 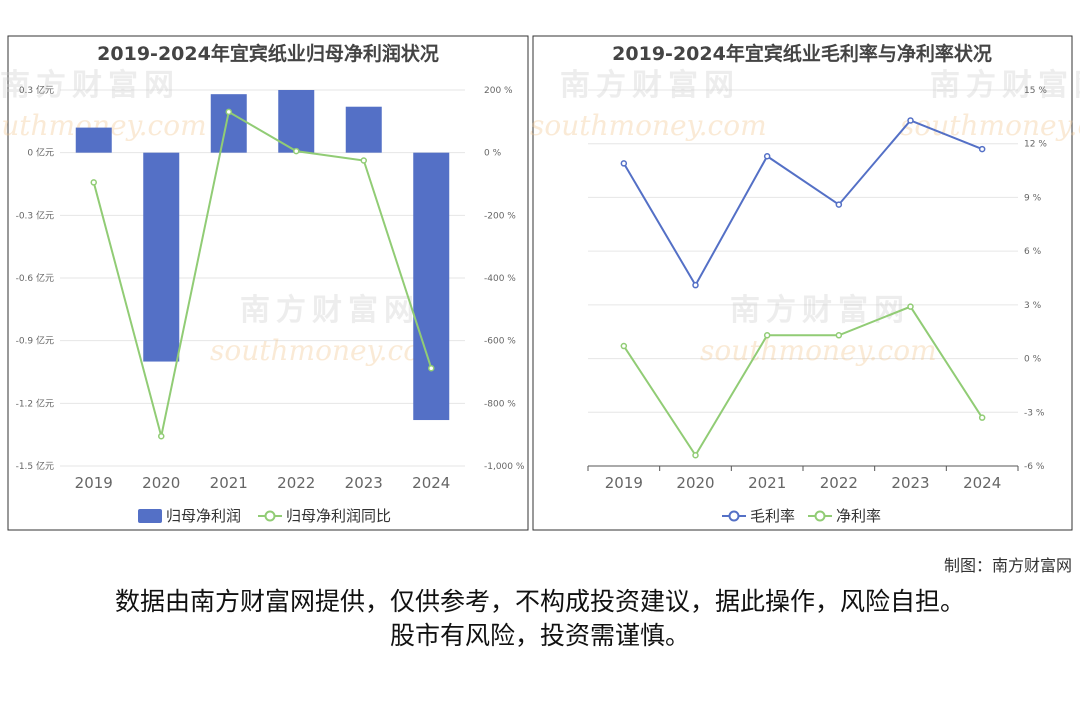 I want to click on yoy-line-path, so click(x=262, y=273).